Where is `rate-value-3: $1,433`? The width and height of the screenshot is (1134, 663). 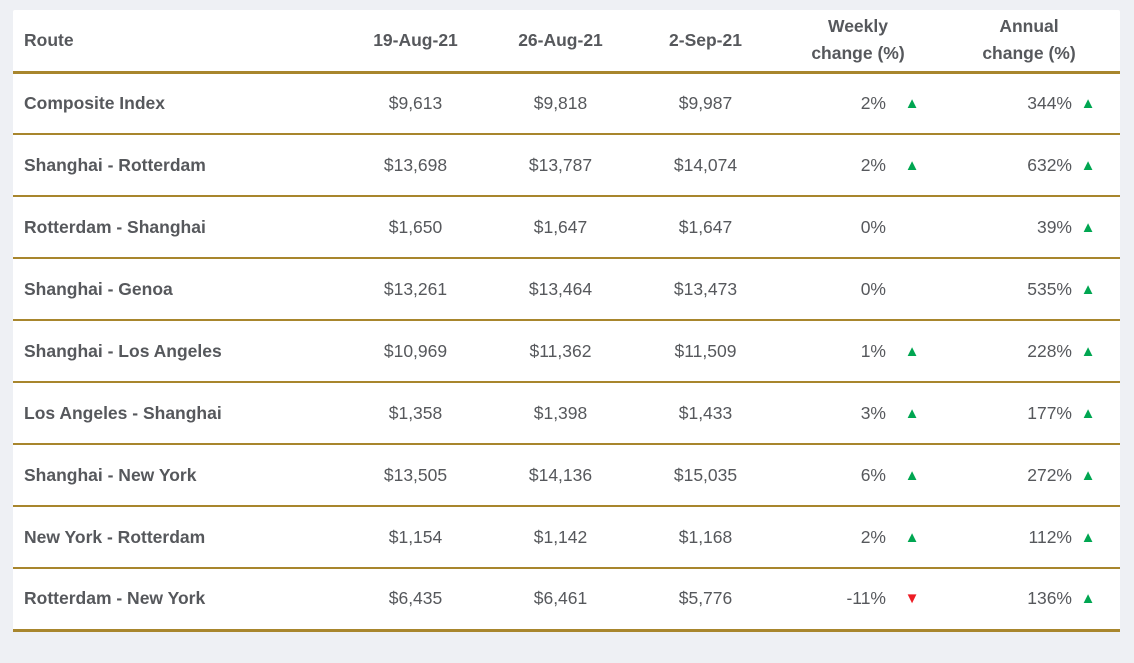
rate-value-3: $1,433 is located at coordinates (705, 413).